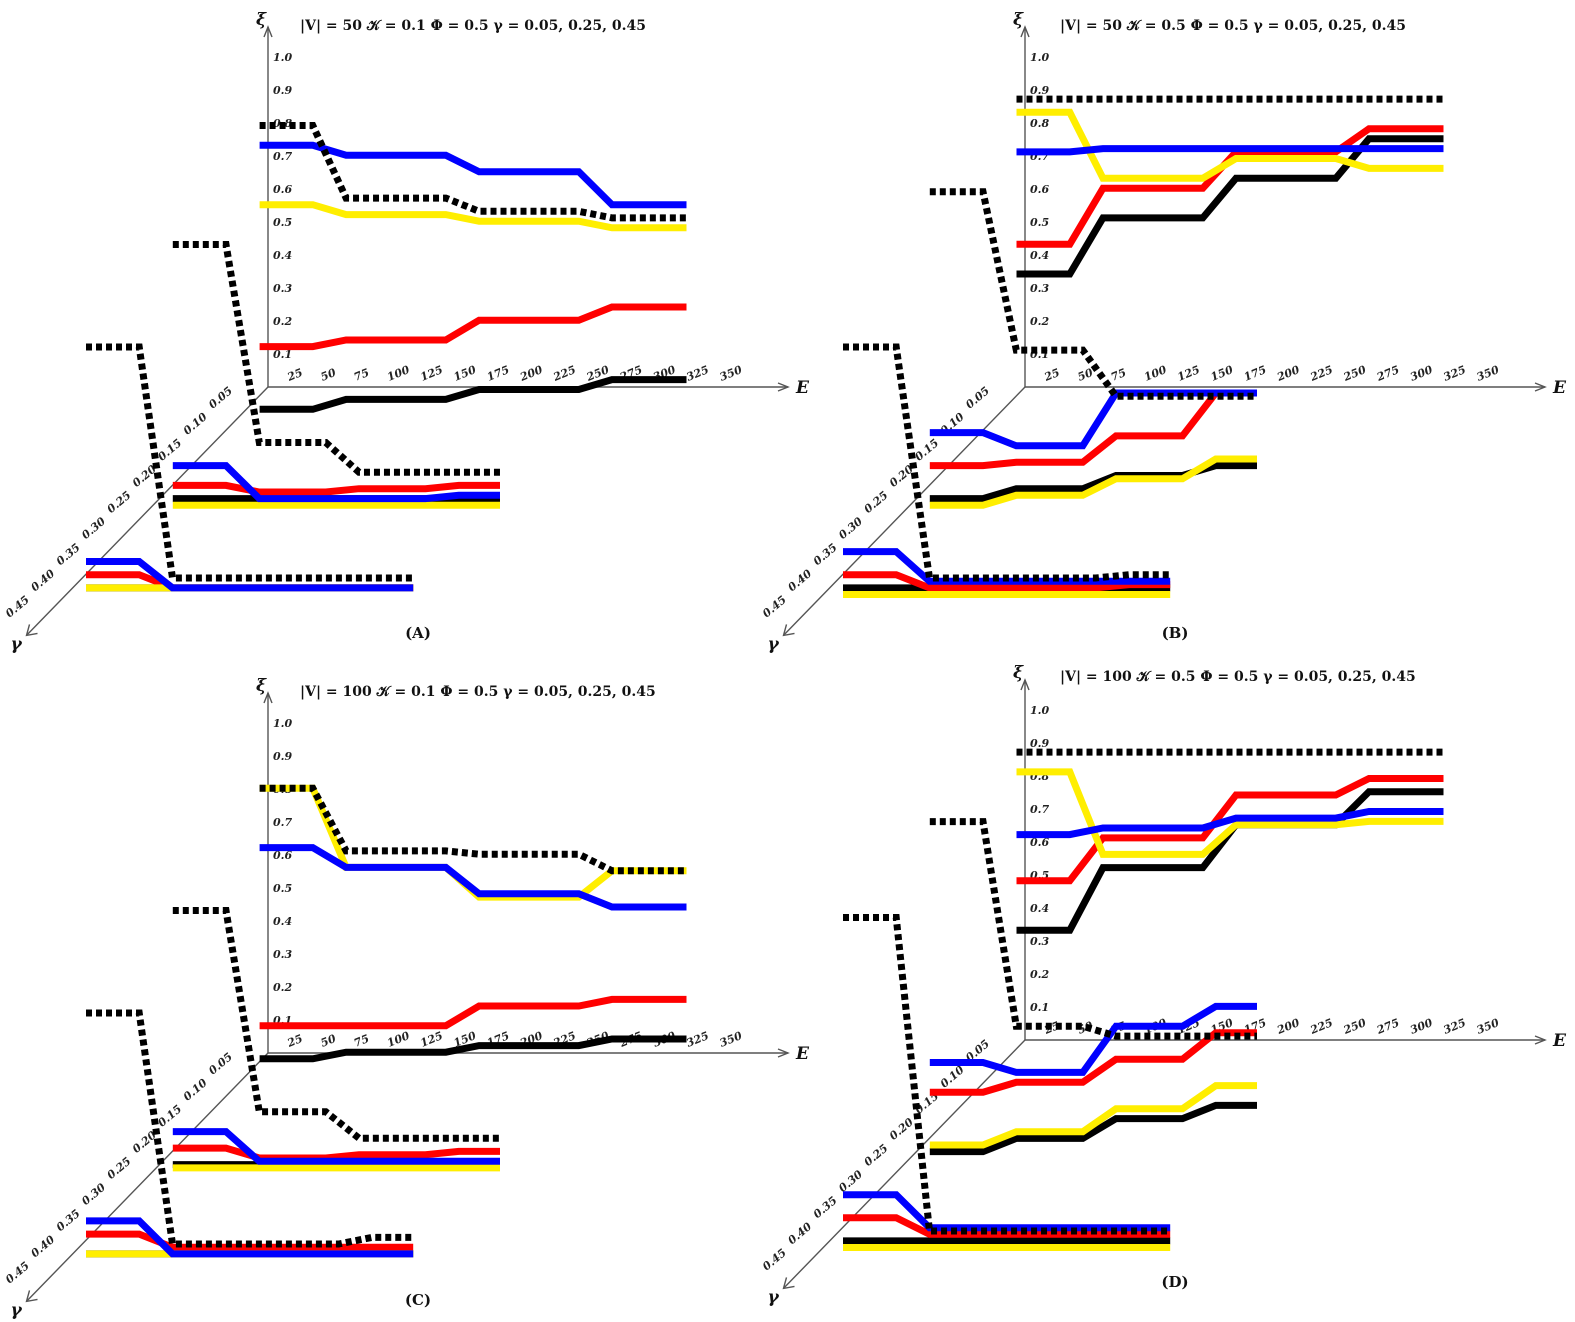 The image size is (1575, 1322). I want to click on gamma-tick-label: 0.30, so click(850, 528).